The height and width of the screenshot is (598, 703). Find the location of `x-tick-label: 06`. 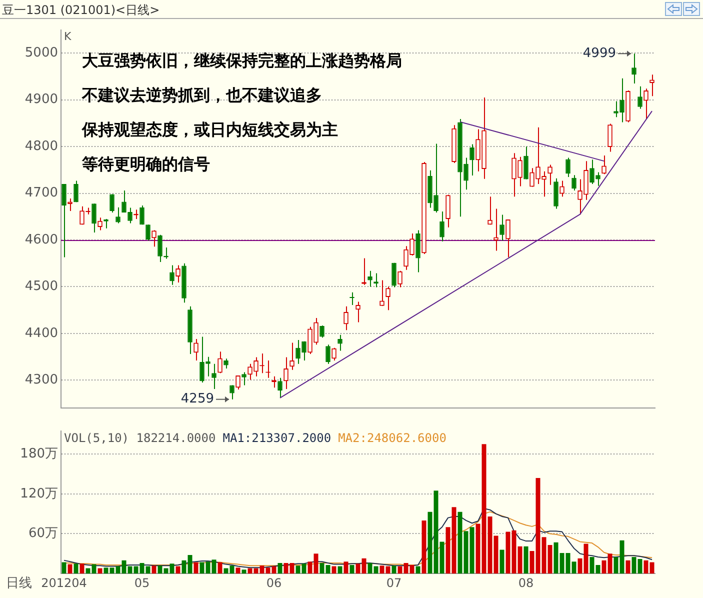

x-tick-label: 06 is located at coordinates (274, 583).